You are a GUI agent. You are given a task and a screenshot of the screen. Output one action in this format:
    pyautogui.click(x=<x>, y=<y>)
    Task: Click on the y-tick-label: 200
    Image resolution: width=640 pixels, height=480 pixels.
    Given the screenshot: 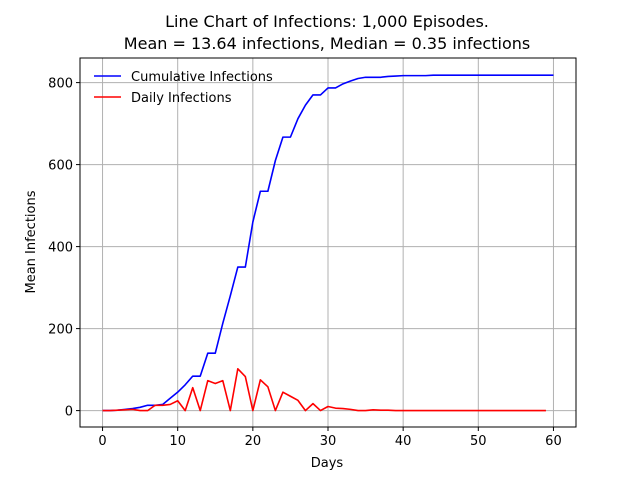 What is the action you would take?
    pyautogui.click(x=60, y=330)
    